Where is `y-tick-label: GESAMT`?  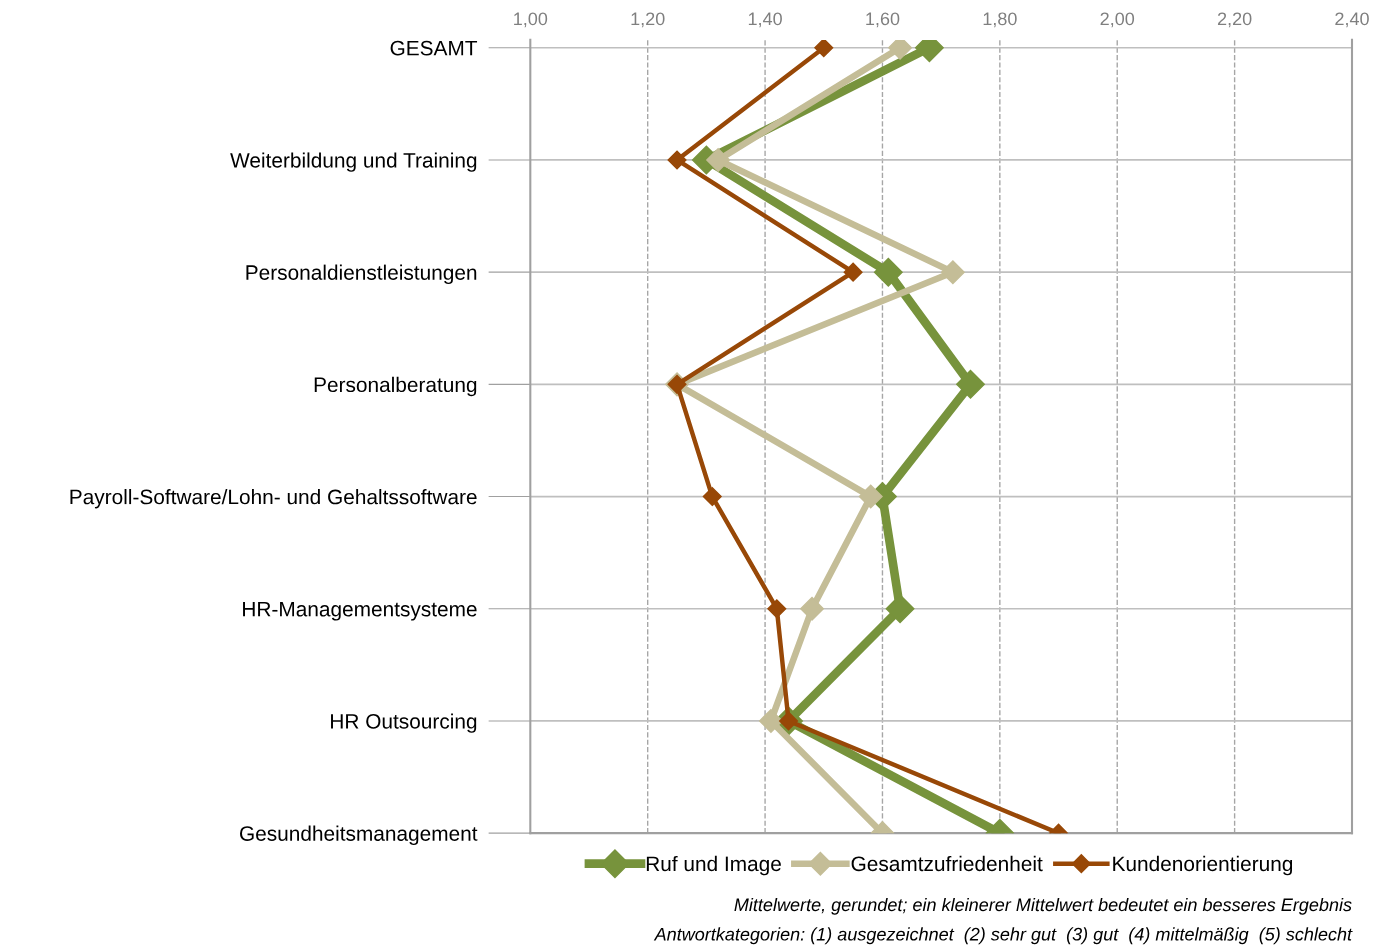
y-tick-label: GESAMT is located at coordinates (434, 48).